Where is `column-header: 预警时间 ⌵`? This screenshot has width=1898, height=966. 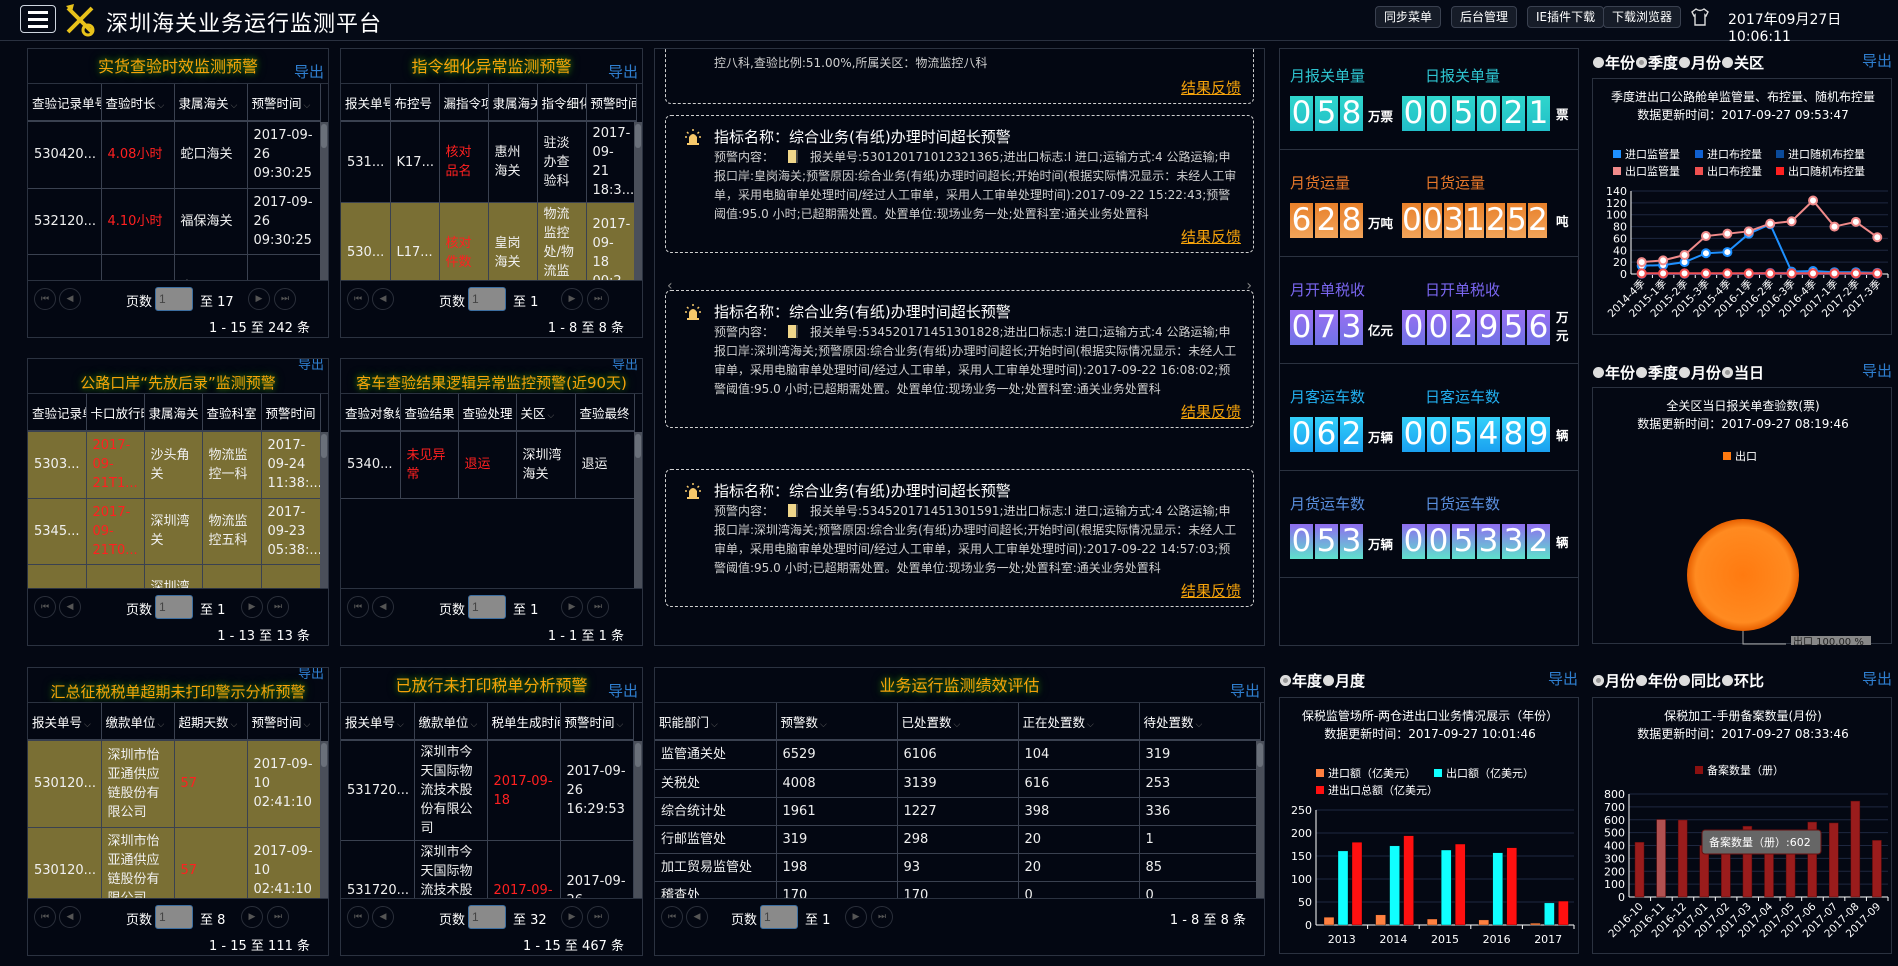
column-header: 预警时间 ⌵ is located at coordinates (597, 722).